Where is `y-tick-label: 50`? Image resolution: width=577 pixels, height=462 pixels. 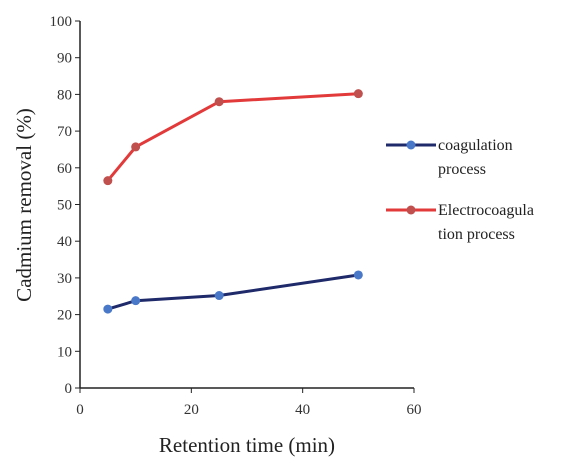
y-tick-label: 50 is located at coordinates (64, 206).